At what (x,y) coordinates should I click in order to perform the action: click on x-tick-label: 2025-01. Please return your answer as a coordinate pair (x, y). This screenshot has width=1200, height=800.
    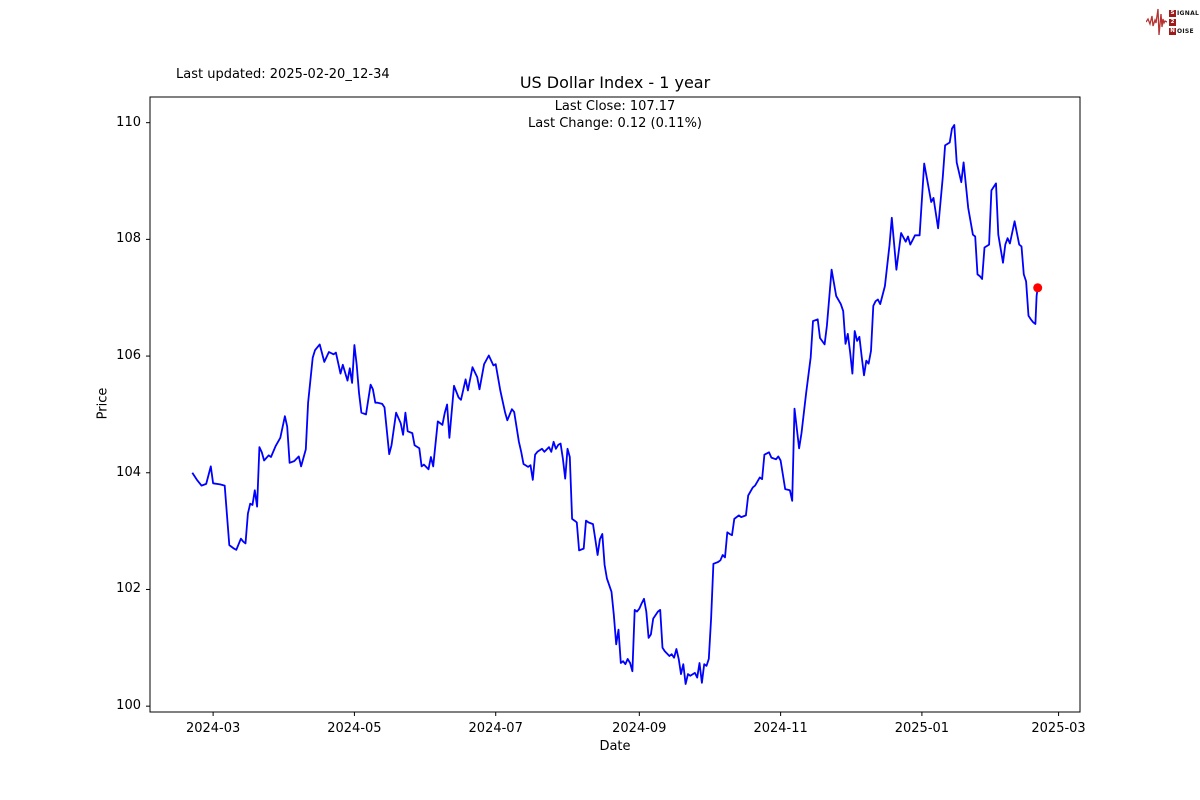
    Looking at the image, I should click on (922, 728).